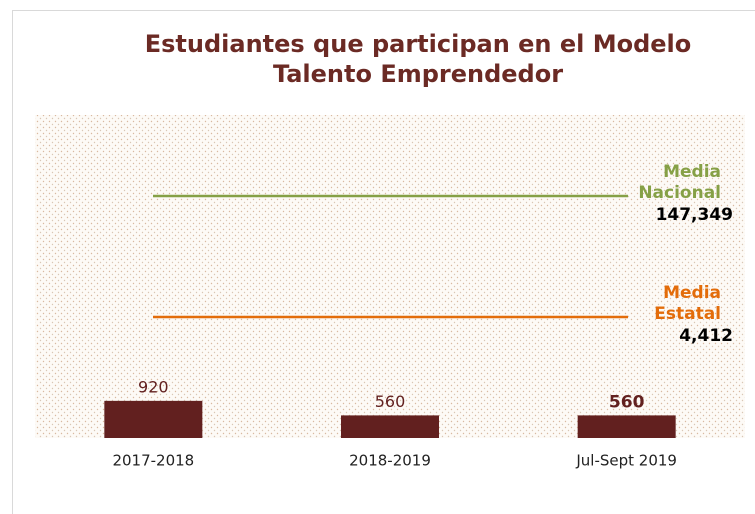  I want to click on reference-name: Nacional, so click(679, 193).